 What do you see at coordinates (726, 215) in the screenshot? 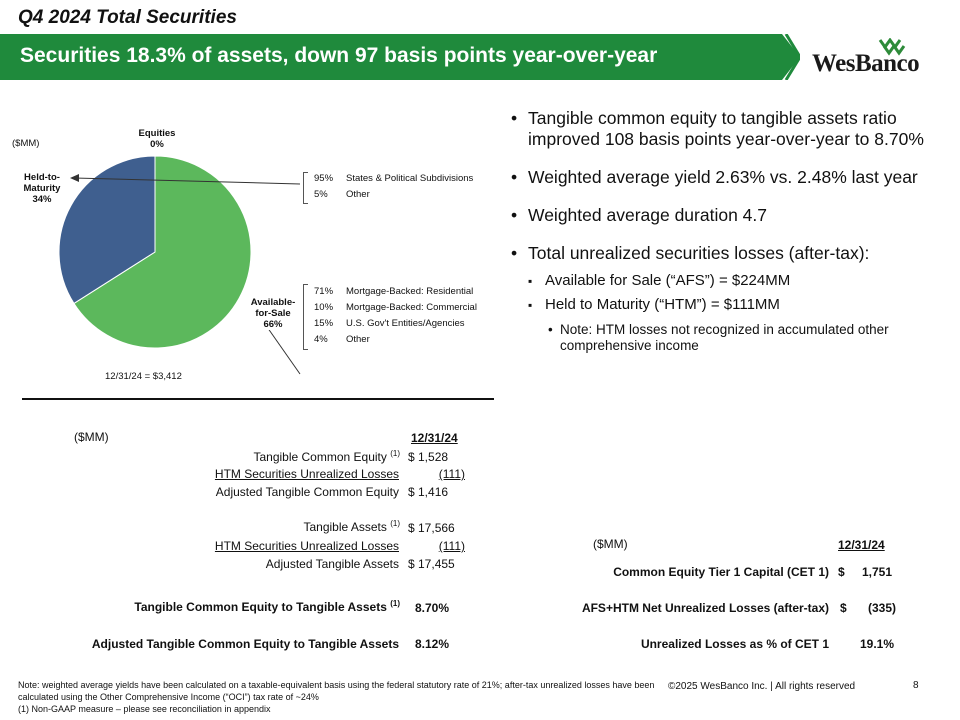
I see `bullet-duration: Weighted average duration 4.7` at bounding box center [726, 215].